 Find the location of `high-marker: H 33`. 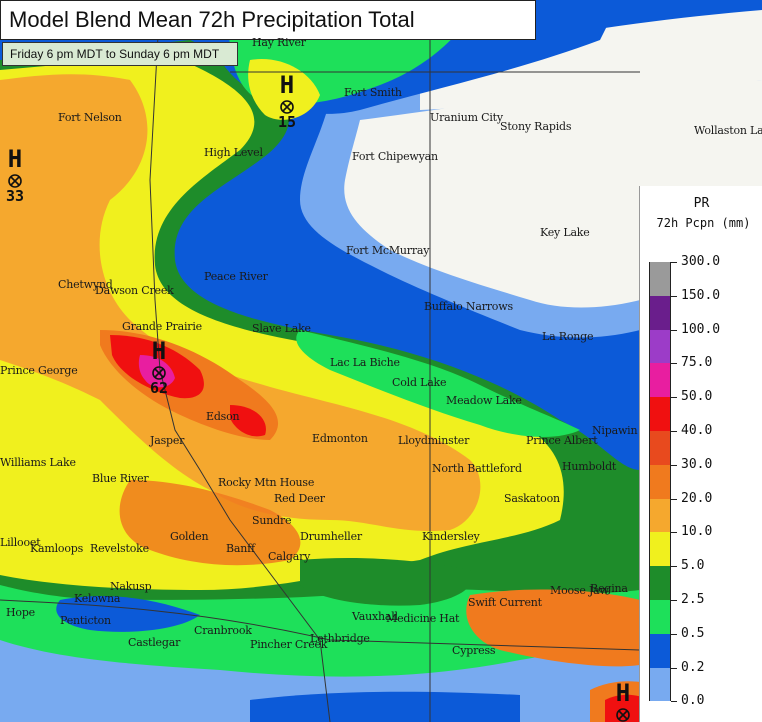

high-marker: H 33 is located at coordinates (15, 176).